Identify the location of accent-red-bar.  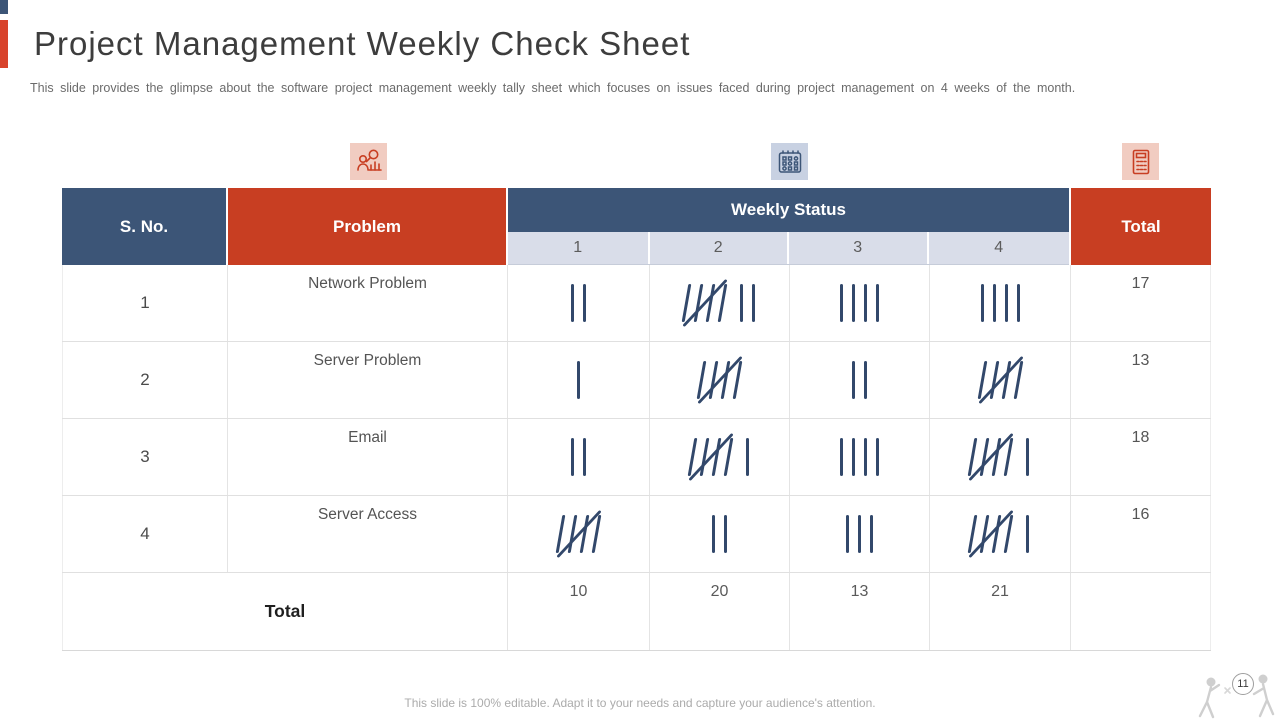
(4, 44).